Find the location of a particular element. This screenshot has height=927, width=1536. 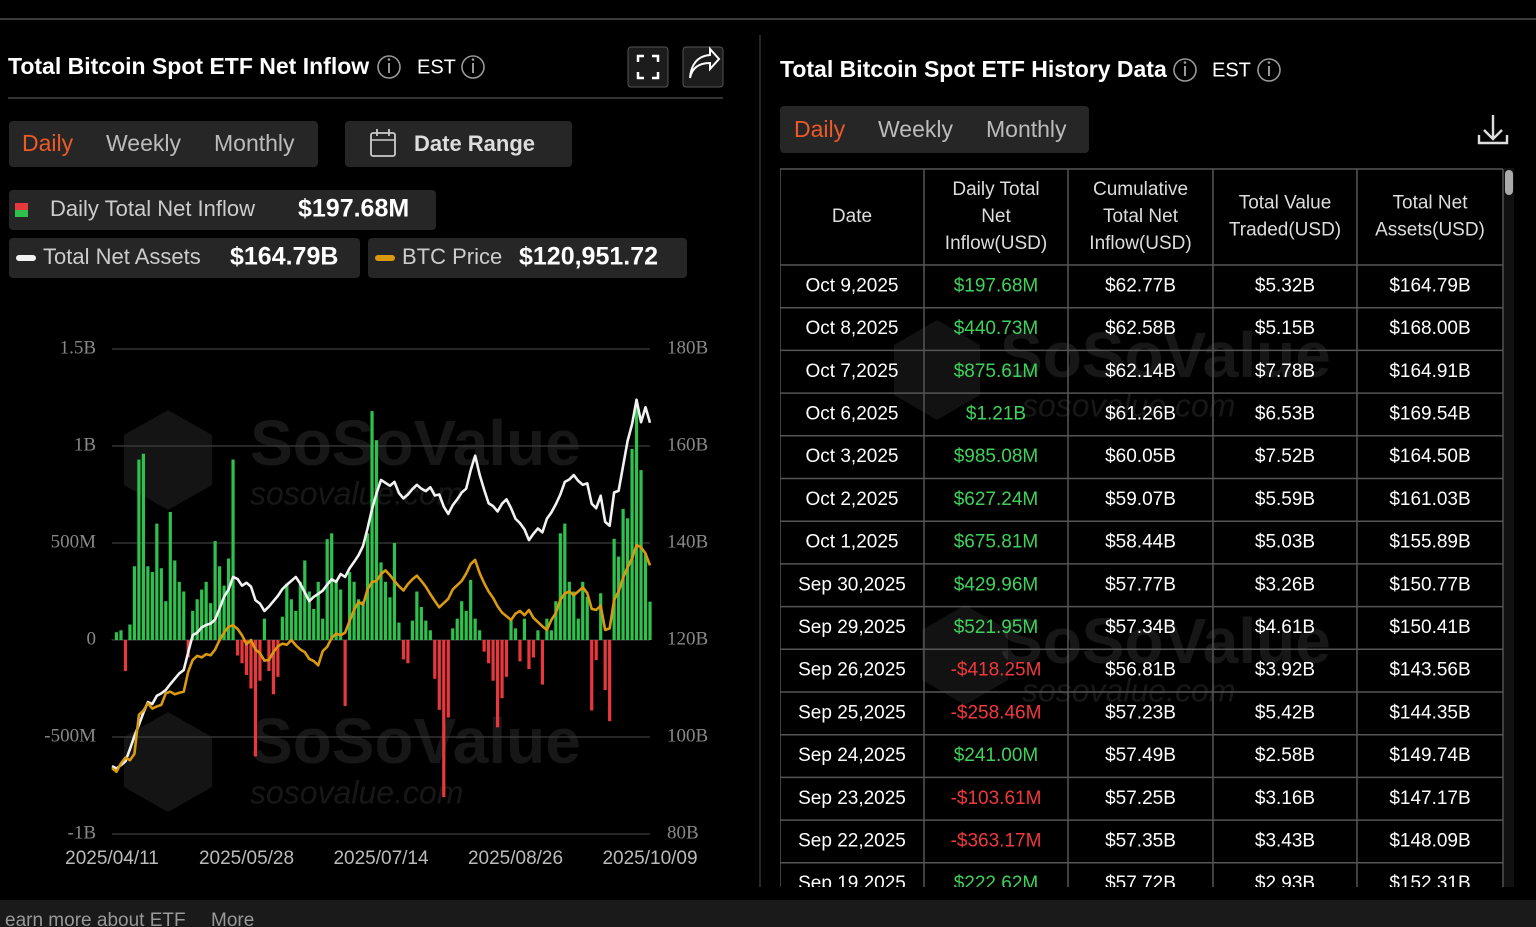

table-cell: Oct 9,2025 is located at coordinates (852, 285).